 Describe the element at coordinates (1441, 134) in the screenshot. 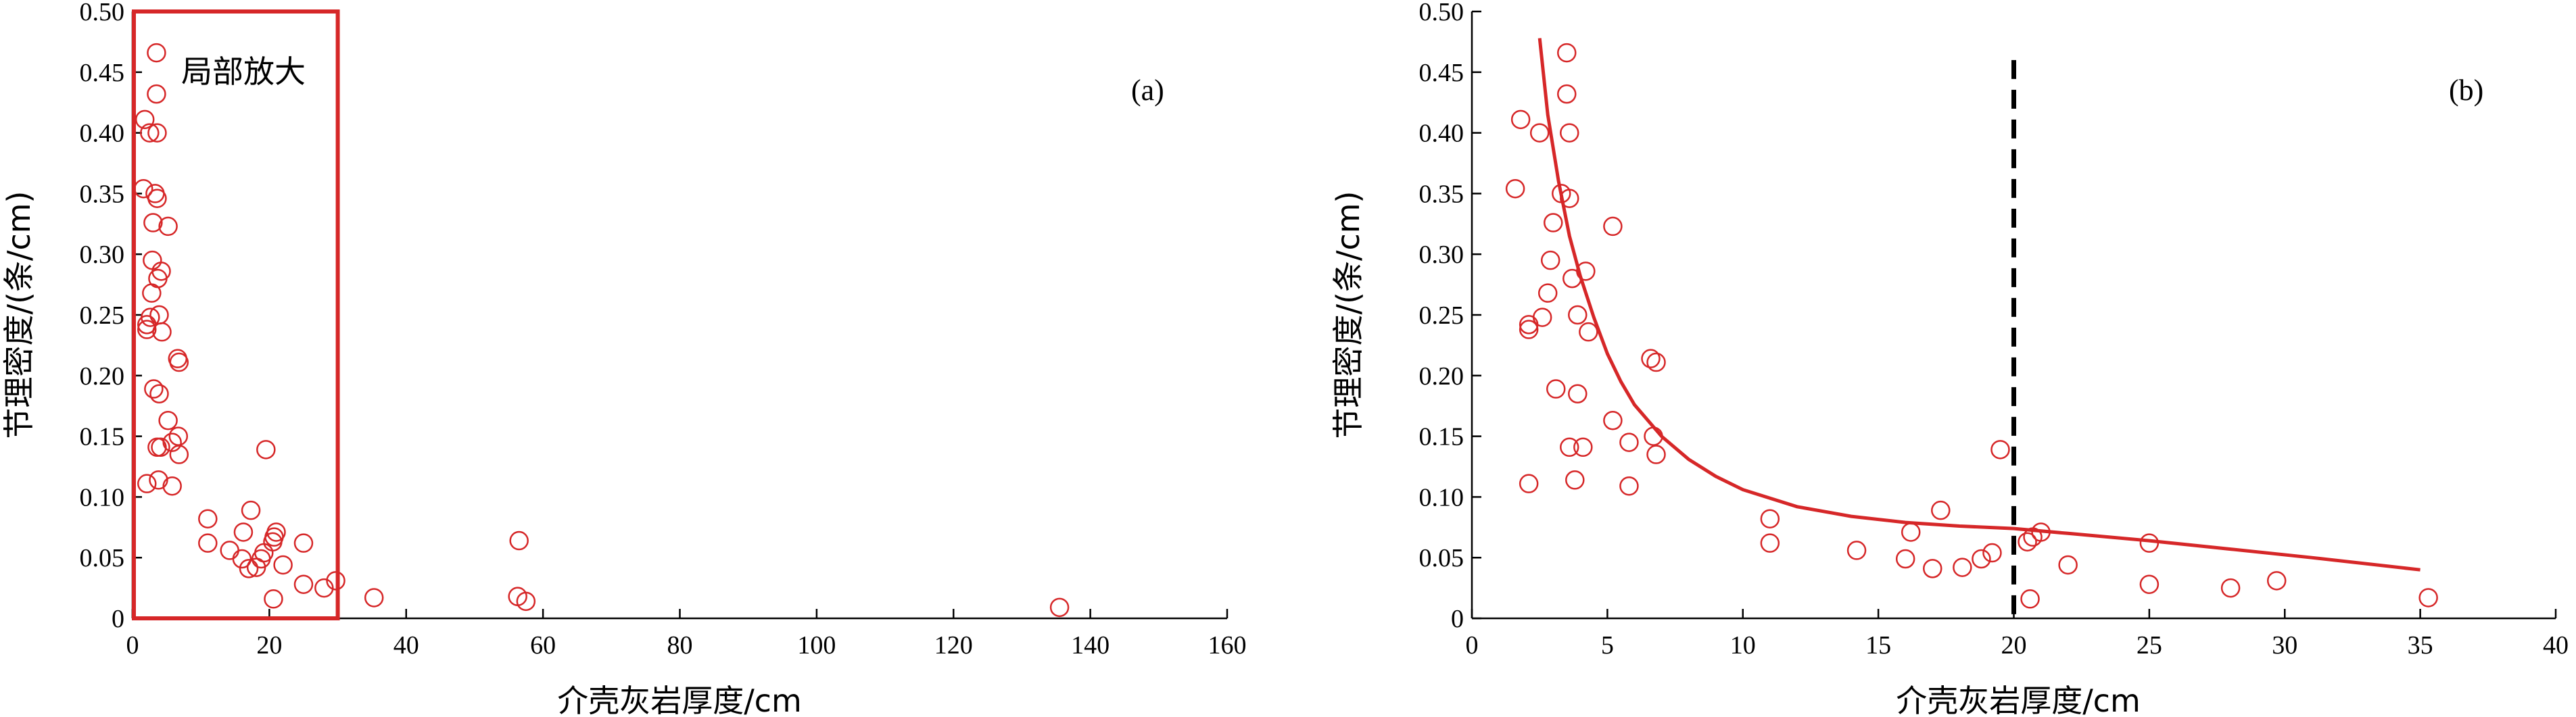

I see `panel-b-y-tick-label: 0.40` at that location.